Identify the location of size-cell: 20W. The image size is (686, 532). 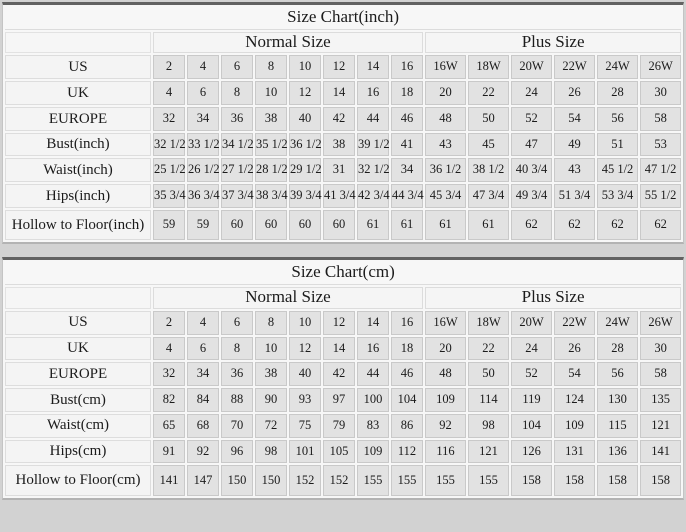
(531, 67).